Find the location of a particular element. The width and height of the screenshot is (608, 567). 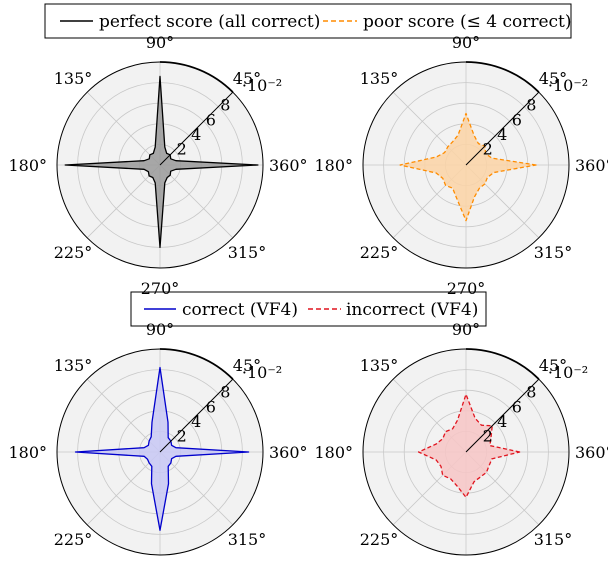

legend-bottom-label-1: correct (VF4) is located at coordinates (240, 310).